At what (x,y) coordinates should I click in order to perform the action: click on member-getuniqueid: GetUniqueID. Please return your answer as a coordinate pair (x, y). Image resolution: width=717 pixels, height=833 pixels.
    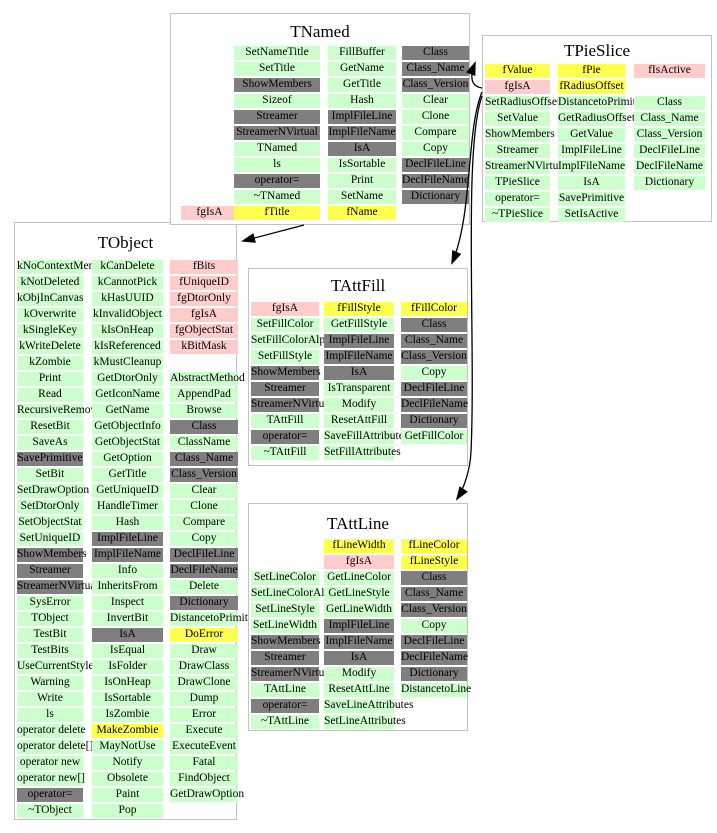
    Looking at the image, I should click on (127, 491).